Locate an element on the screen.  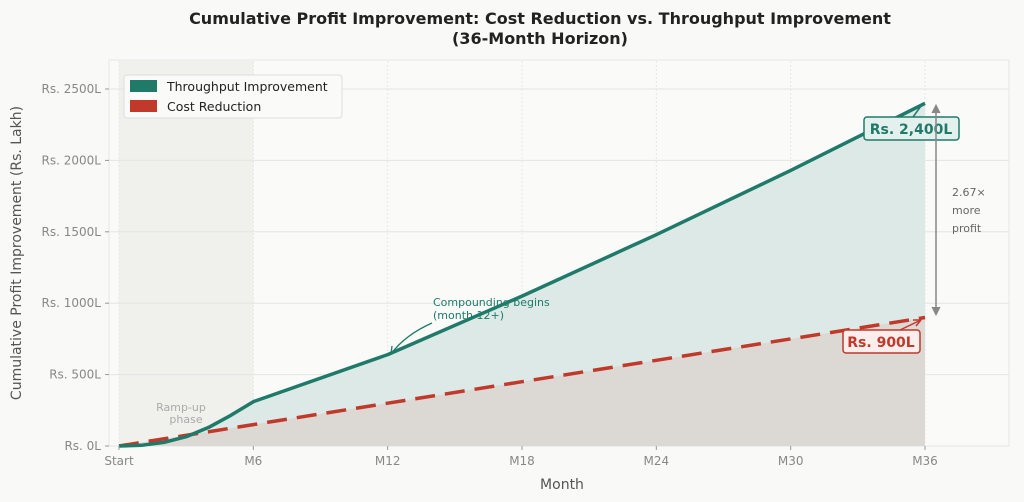
cost-end-label: Rs. 900L is located at coordinates (881, 343).